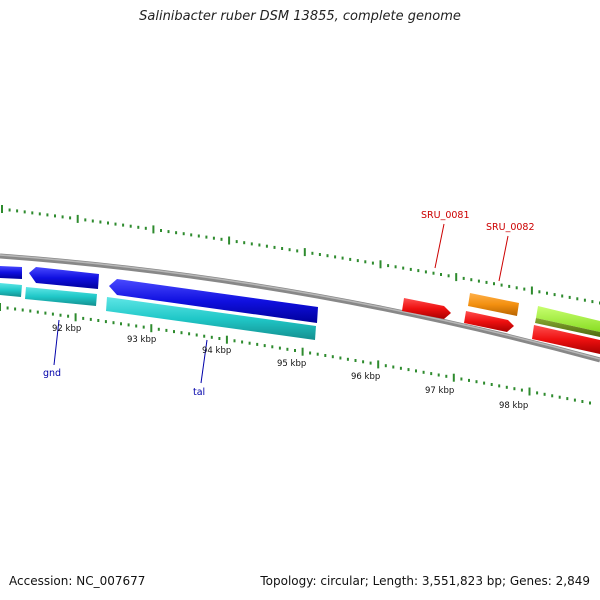  What do you see at coordinates (141, 340) in the screenshot?
I see `scale-label: 93 kbp` at bounding box center [141, 340].